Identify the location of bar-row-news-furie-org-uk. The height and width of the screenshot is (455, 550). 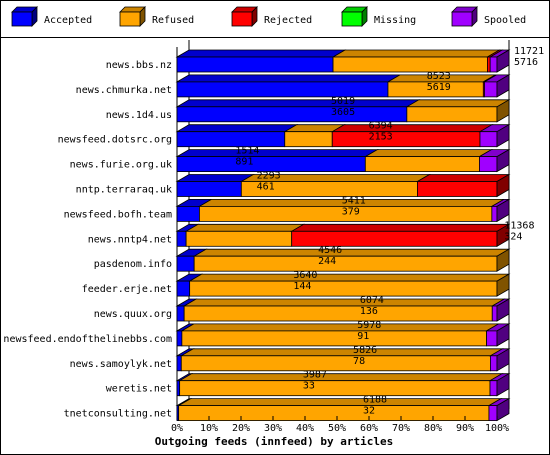
(343, 160).